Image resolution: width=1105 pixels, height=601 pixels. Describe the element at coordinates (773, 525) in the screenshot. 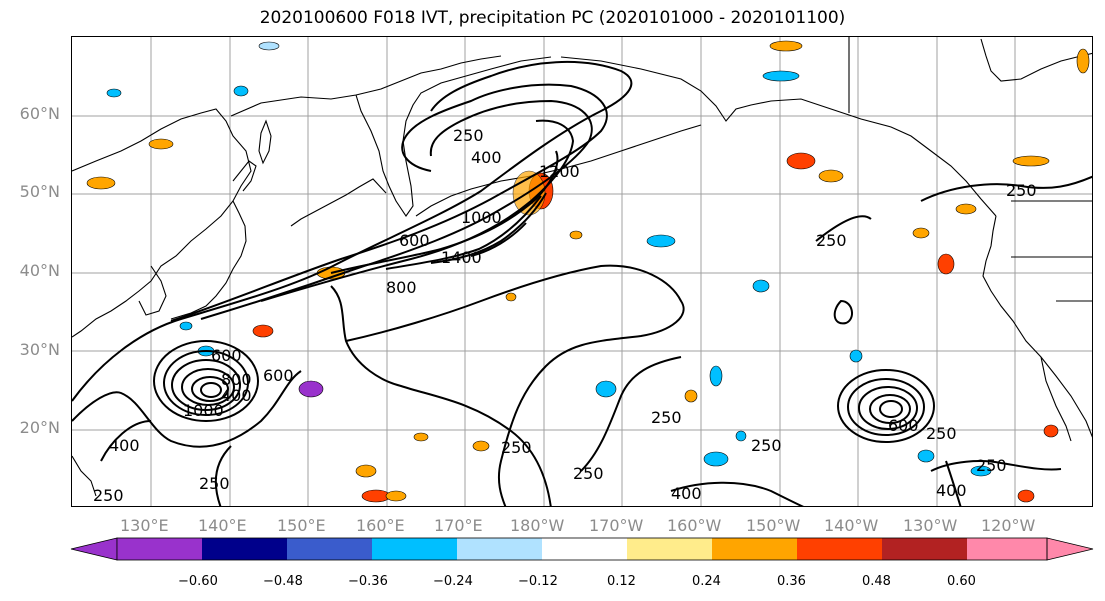

I see `lon-label-150w: 150°W` at that location.